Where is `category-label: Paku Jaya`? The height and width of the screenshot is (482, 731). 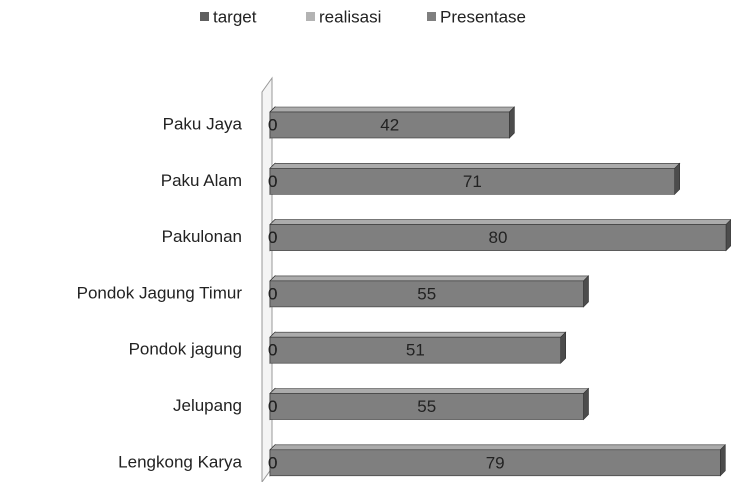 category-label: Paku Jaya is located at coordinates (203, 123).